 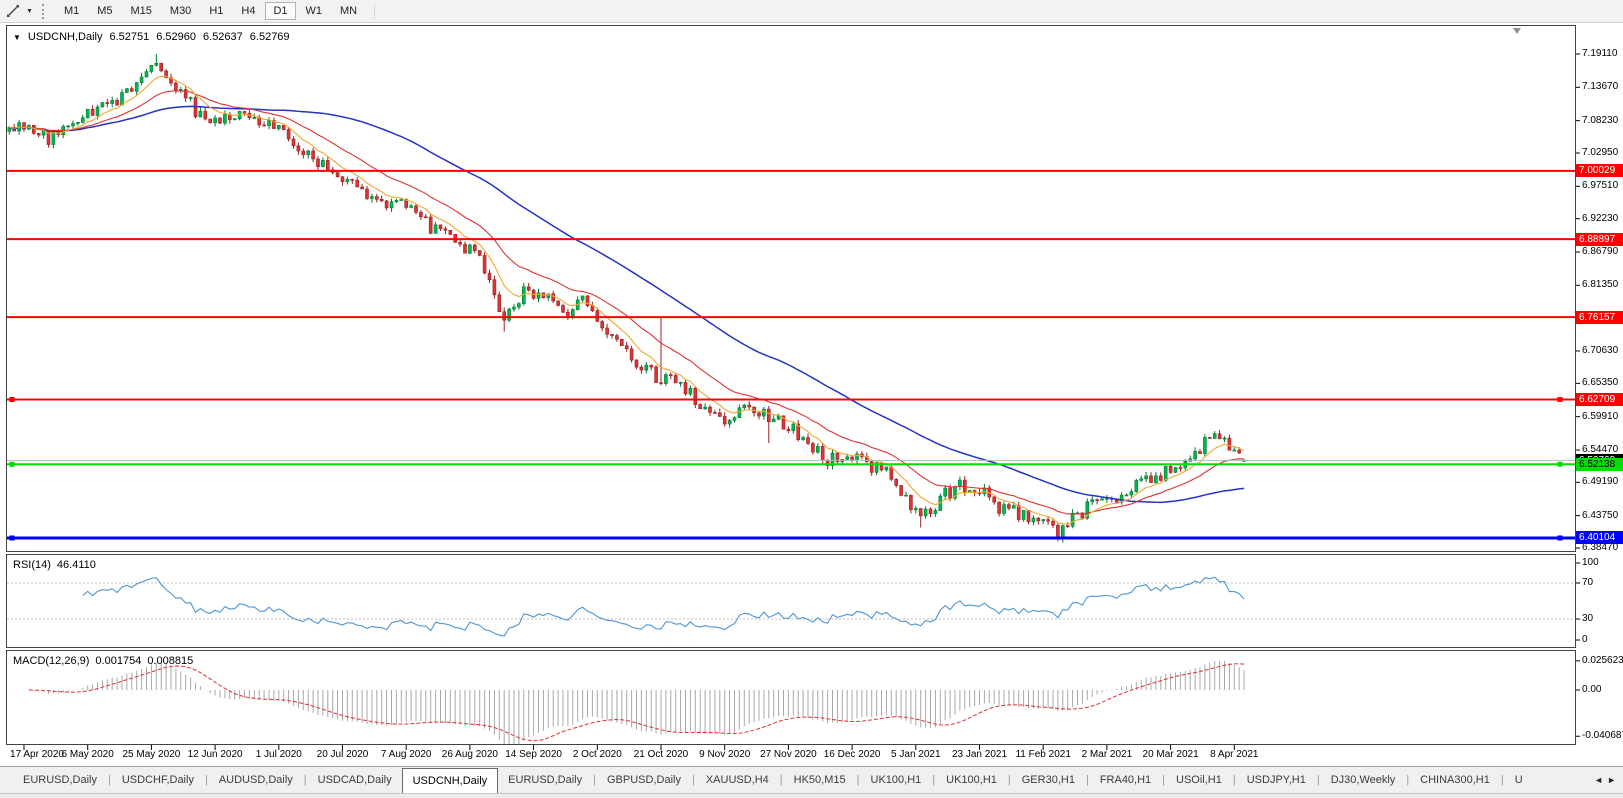 I want to click on window-bottom-strip, so click(x=811, y=795).